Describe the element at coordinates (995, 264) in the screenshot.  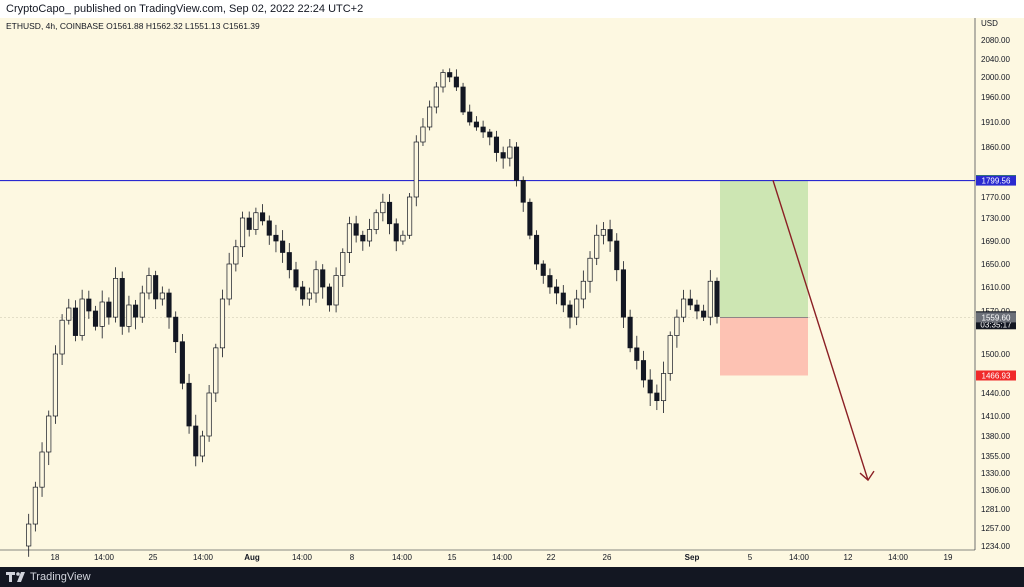
I see `price-tick-label: 1650.00` at that location.